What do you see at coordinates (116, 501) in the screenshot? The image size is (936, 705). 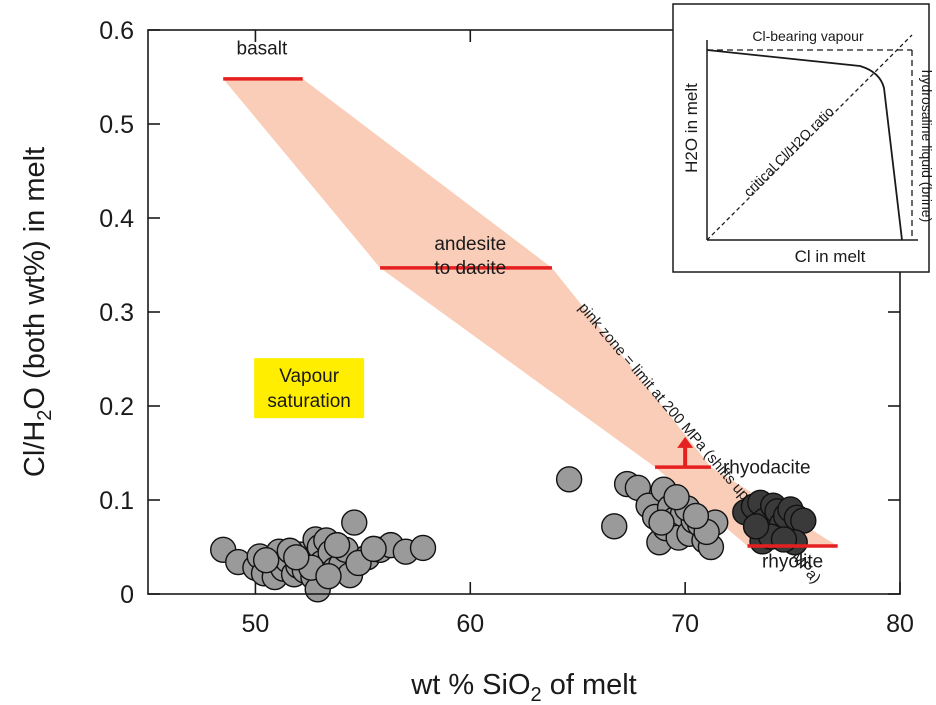 I see `y-tick-label: 0.1` at bounding box center [116, 501].